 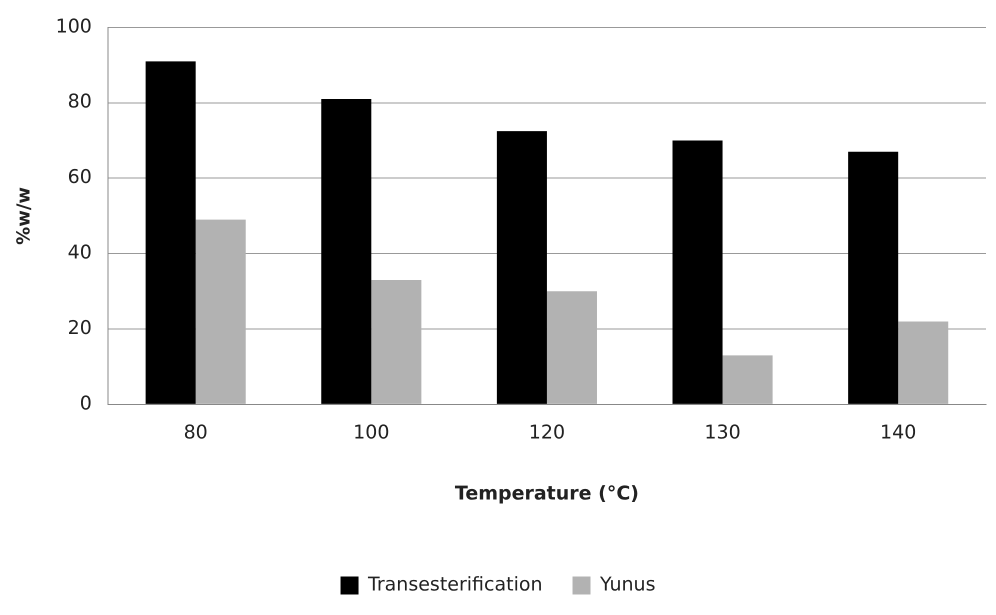 What do you see at coordinates (80, 177) in the screenshot?
I see `y-tick-label: 60` at bounding box center [80, 177].